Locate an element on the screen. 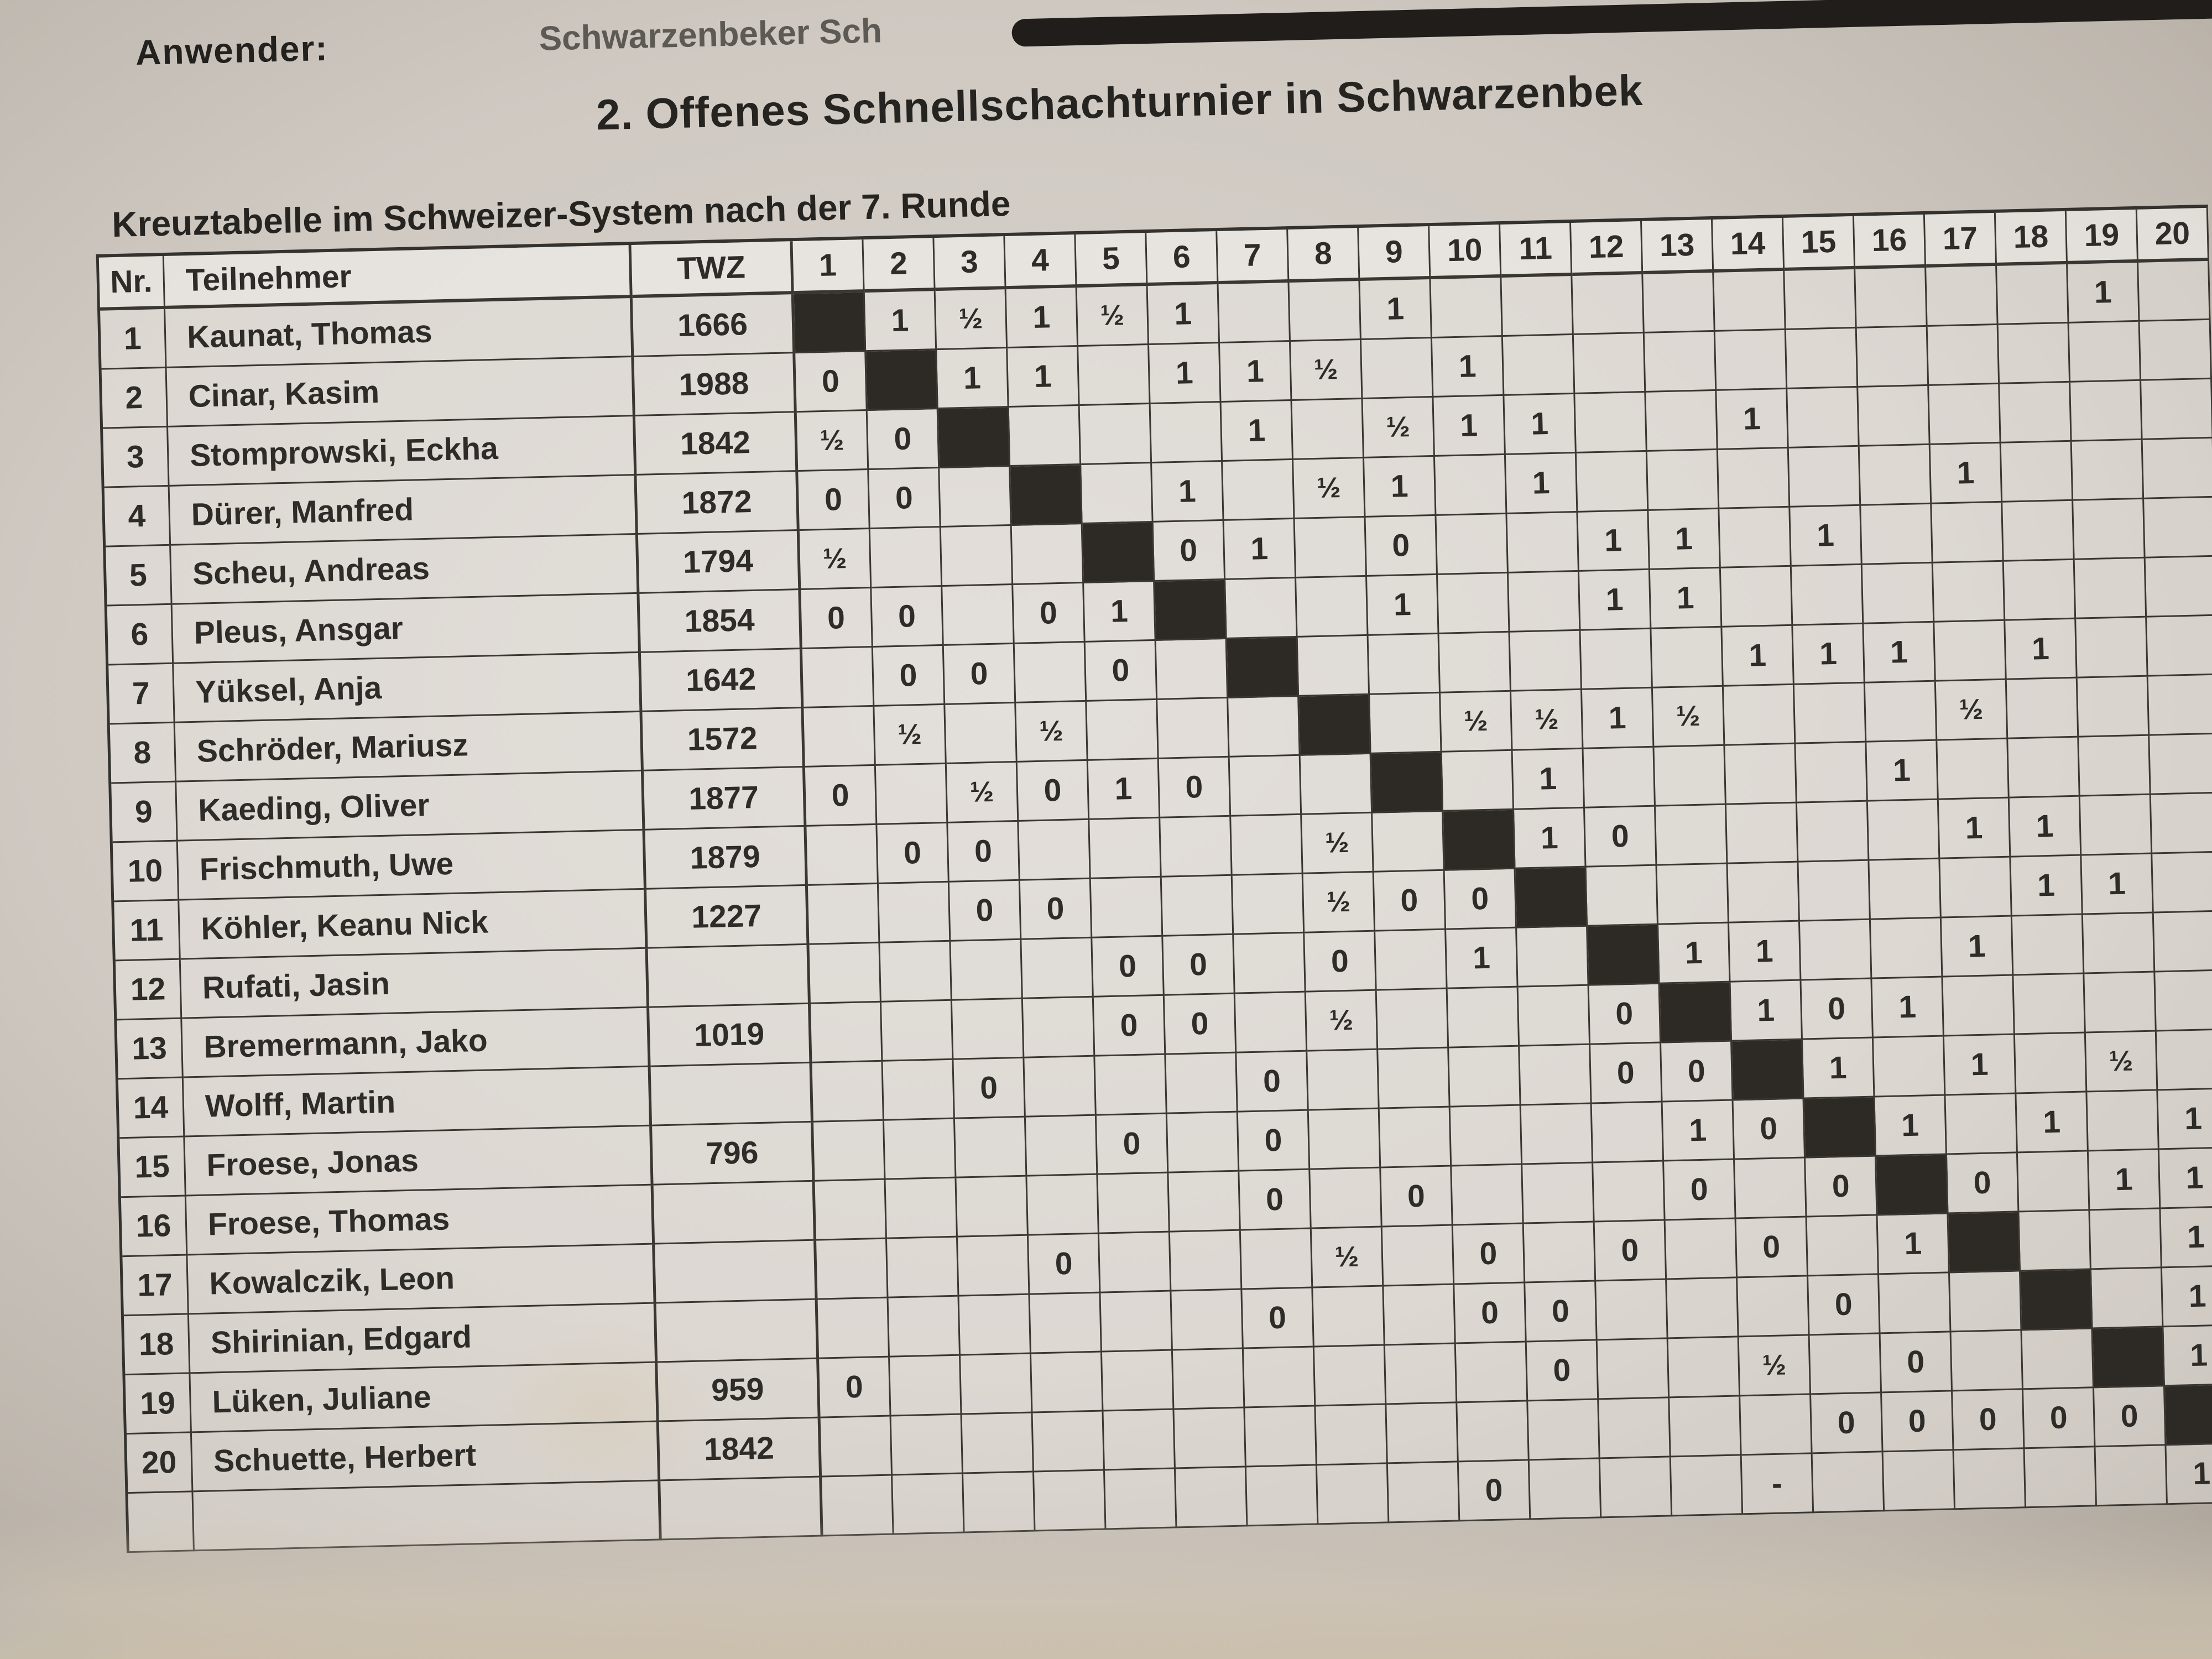 Image resolution: width=2212 pixels, height=1659 pixels. header-round-3: 3 is located at coordinates (970, 264).